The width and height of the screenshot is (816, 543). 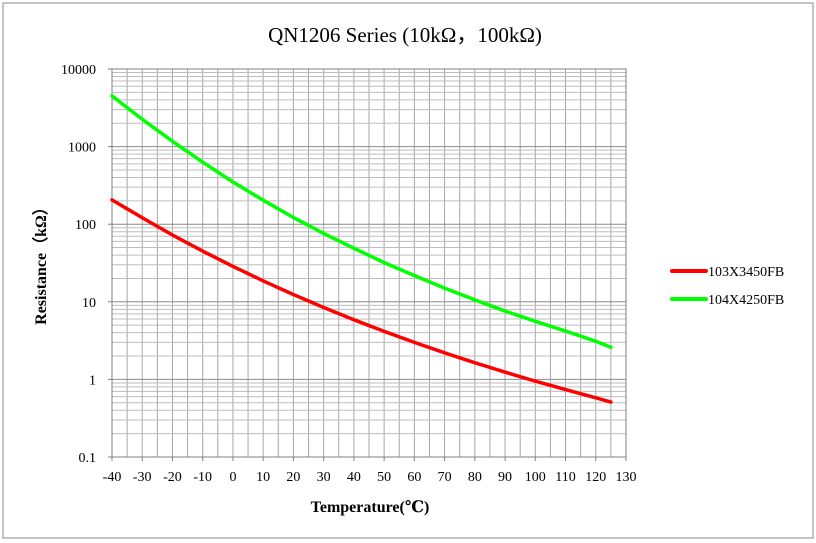 I want to click on x-tick-label: 100, so click(x=535, y=477).